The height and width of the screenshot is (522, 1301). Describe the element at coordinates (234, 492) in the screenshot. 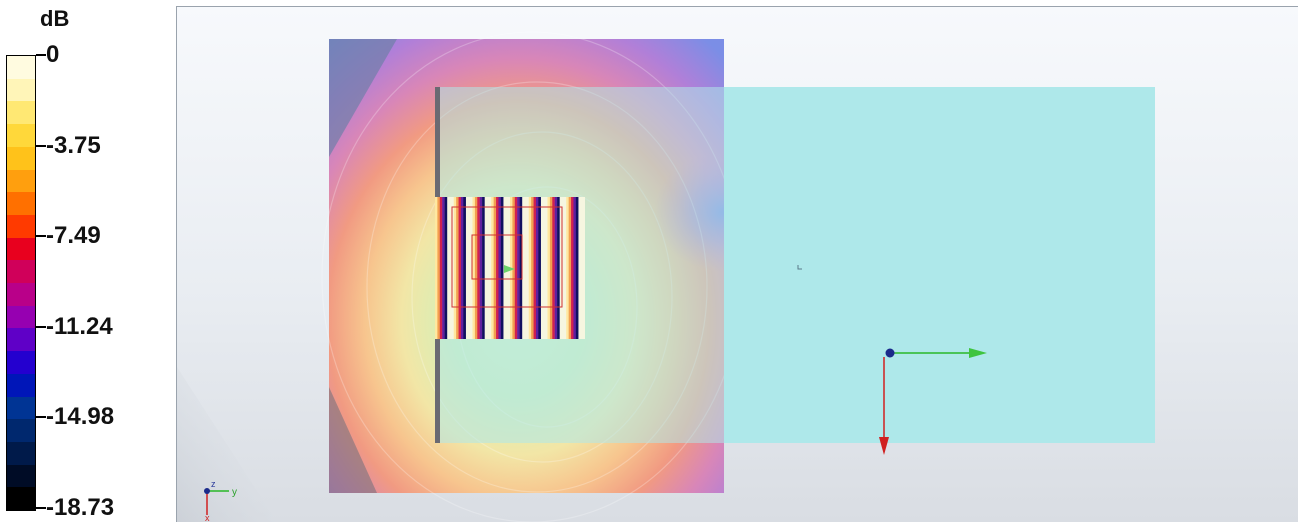

I see `axis-y-label: y` at that location.